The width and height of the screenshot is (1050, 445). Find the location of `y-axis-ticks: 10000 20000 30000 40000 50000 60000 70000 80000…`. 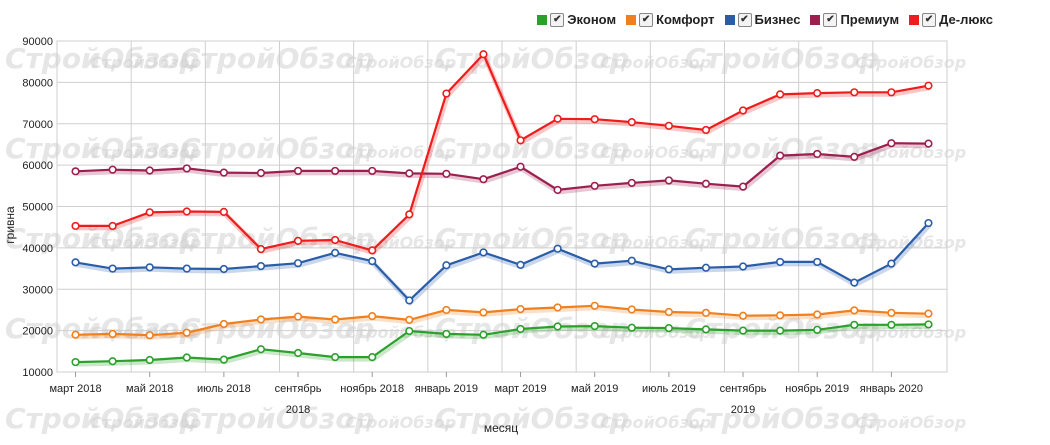

y-axis-ticks: 10000 20000 30000 40000 50000 60000 70000 80000… is located at coordinates (37, 207).